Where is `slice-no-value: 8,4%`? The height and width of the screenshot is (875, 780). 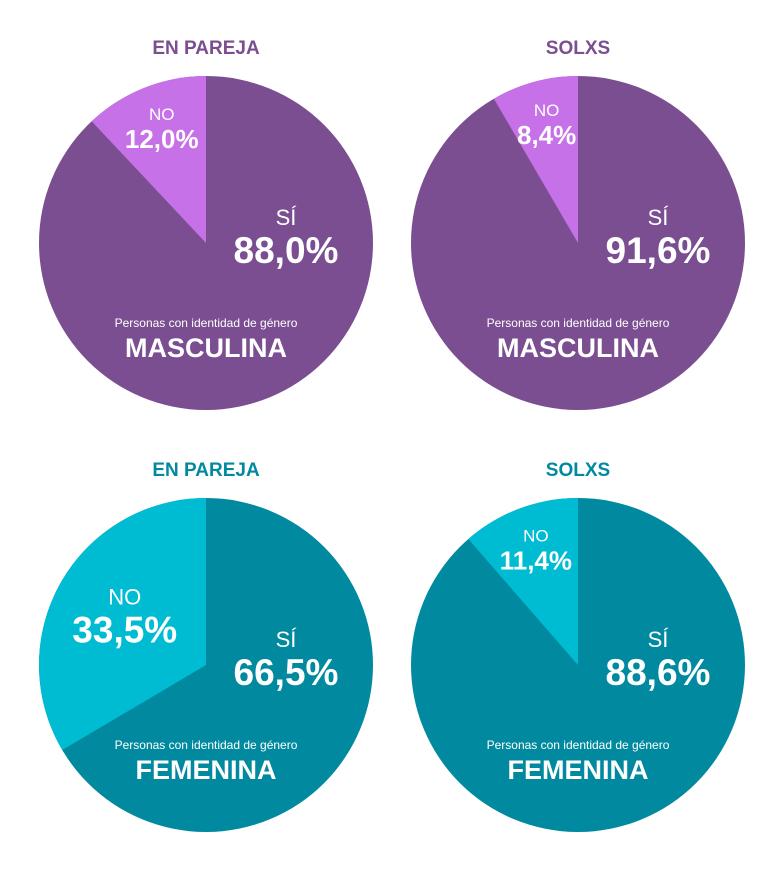
slice-no-value: 8,4% is located at coordinates (546, 135).